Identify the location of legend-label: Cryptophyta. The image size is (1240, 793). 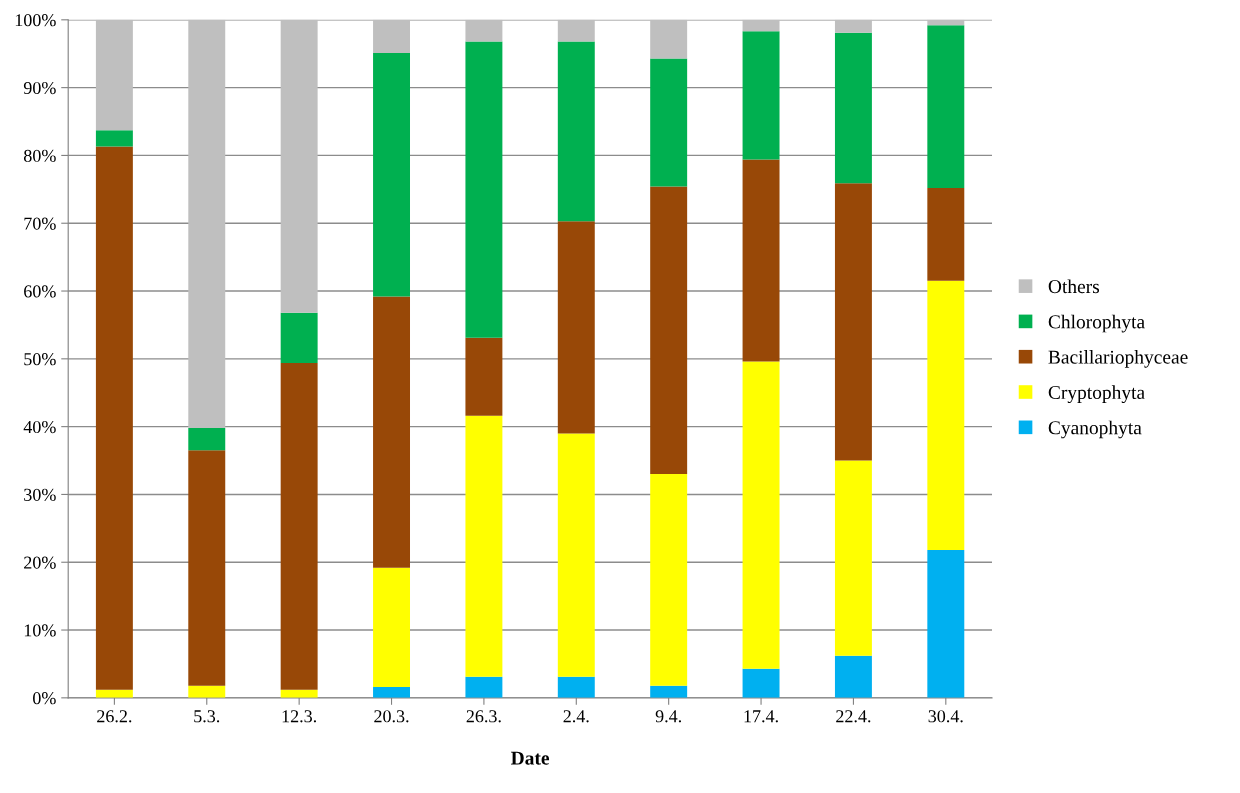
(1096, 394).